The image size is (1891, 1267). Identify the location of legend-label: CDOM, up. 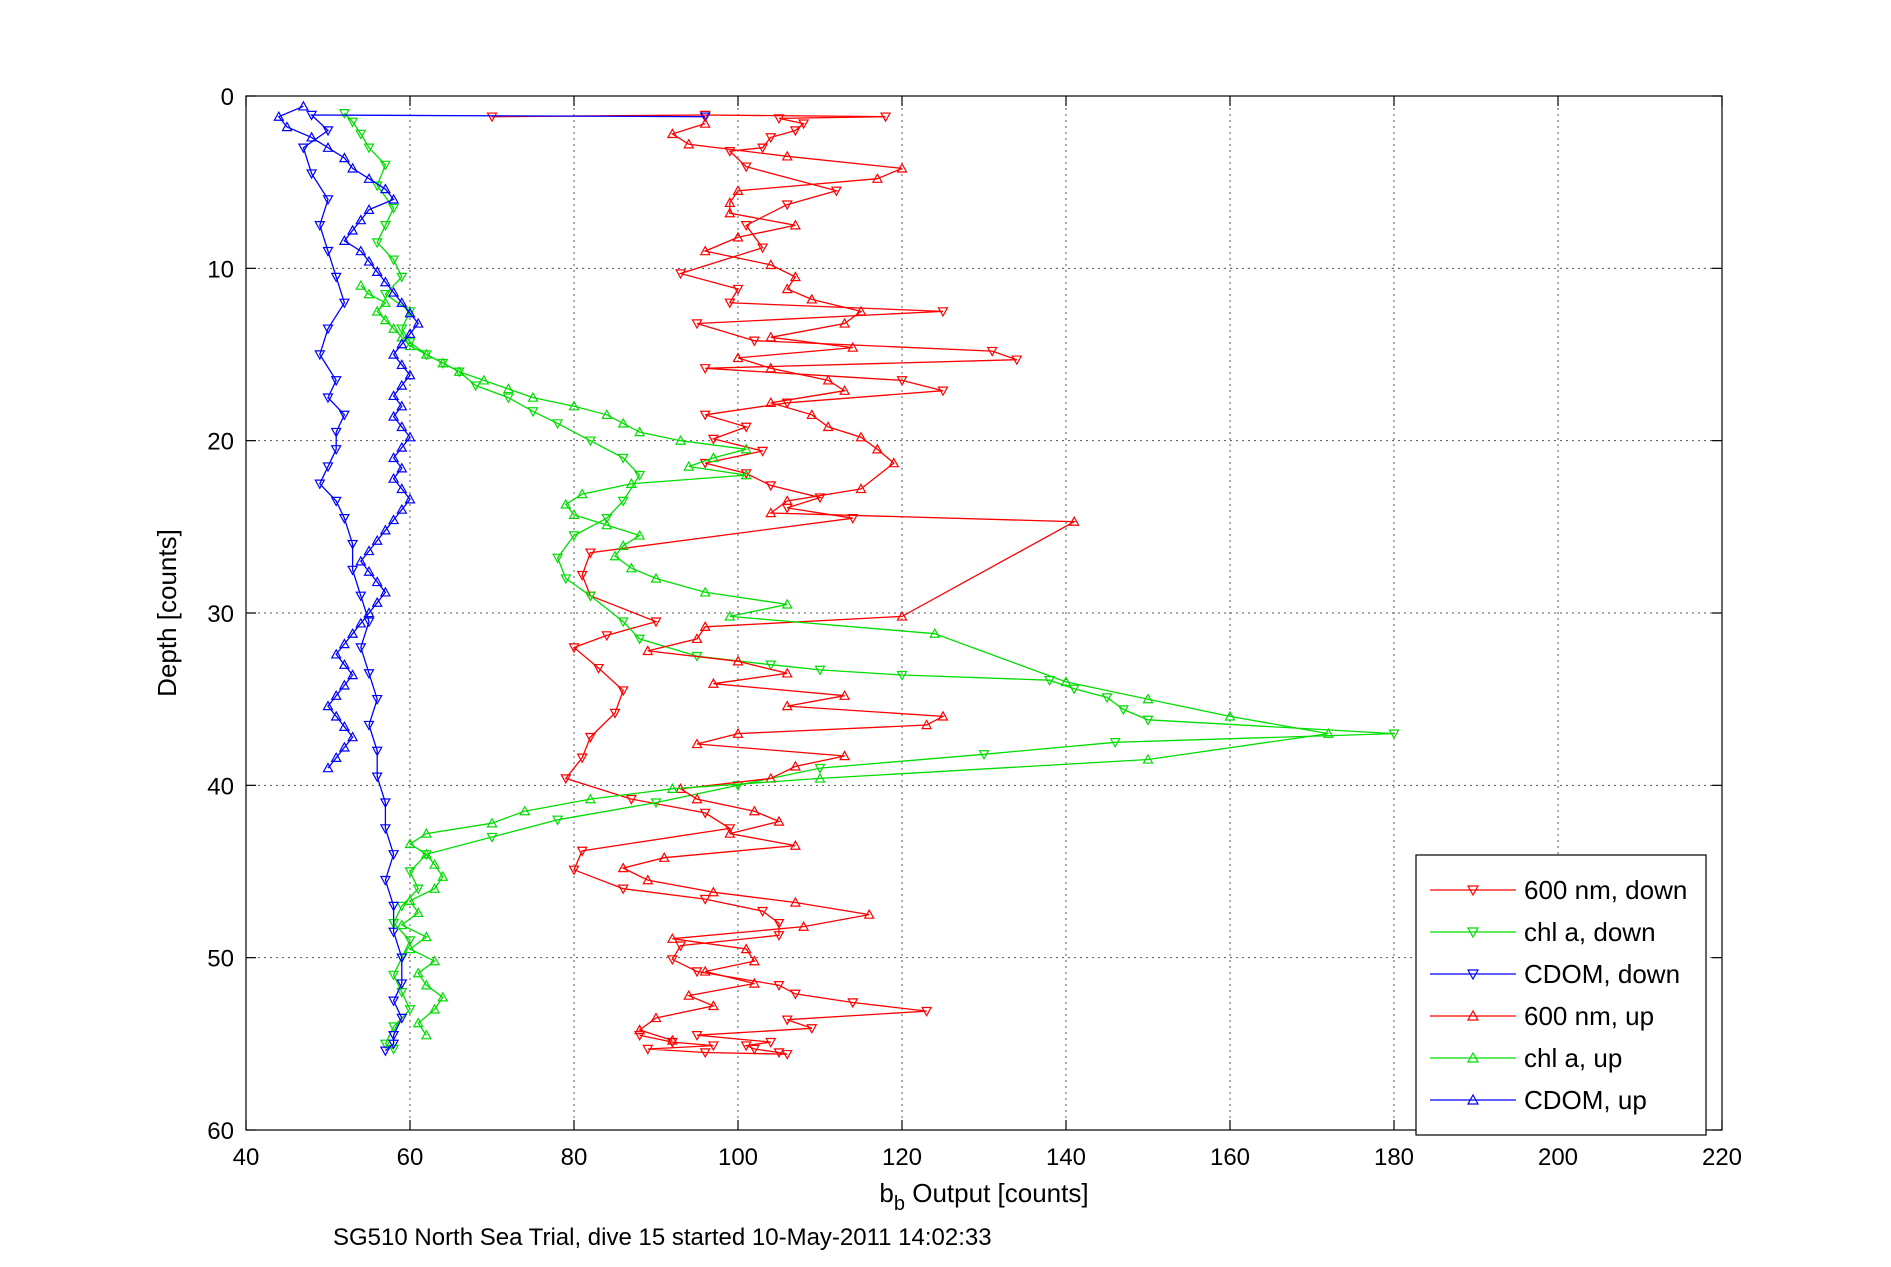
(1585, 1100).